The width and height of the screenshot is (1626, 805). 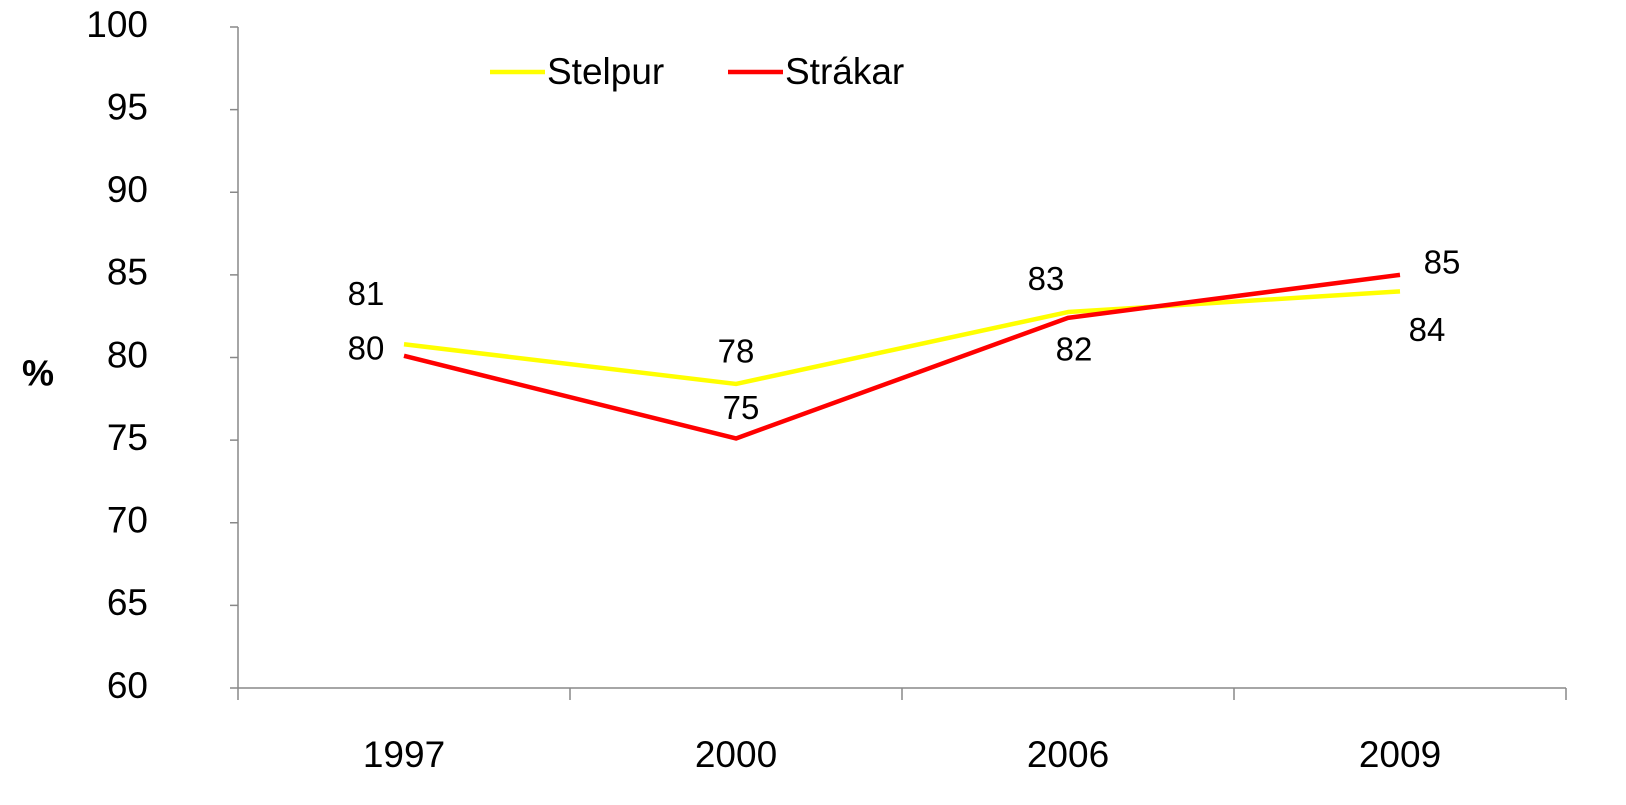 I want to click on data-label: 80, so click(x=366, y=348).